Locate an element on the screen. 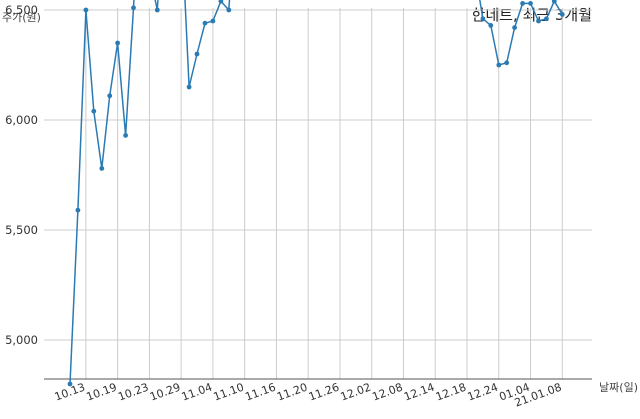  x-tick-label: 12.02 is located at coordinates (356, 392).